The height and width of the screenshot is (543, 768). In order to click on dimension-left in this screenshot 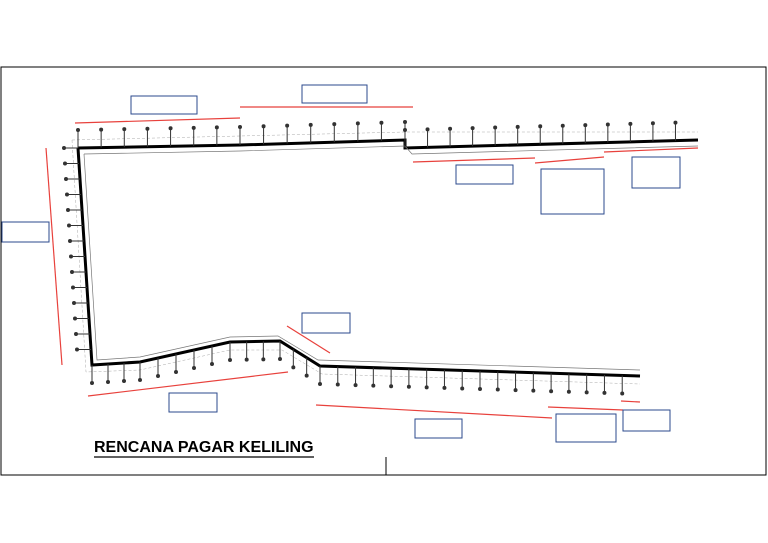, I will do `click(54, 256)`.